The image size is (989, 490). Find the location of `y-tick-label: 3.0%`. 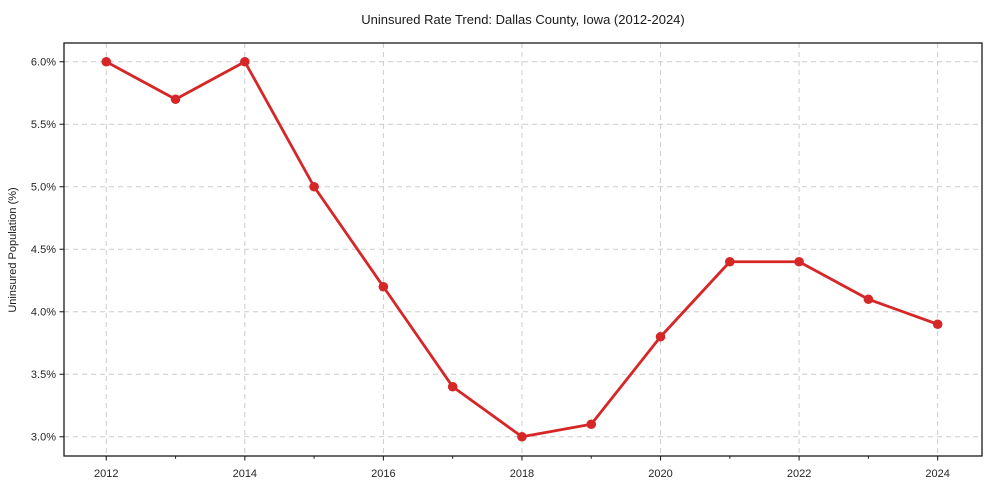

y-tick-label: 3.0% is located at coordinates (43, 437).